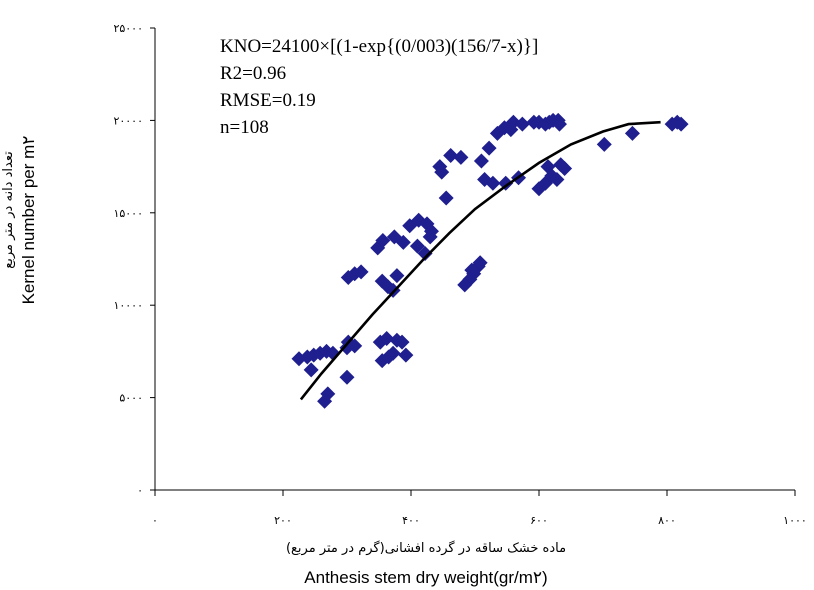 The width and height of the screenshot is (814, 590). What do you see at coordinates (425, 577) in the screenshot?
I see `x-axis-label-en: Anthesis stem dry weight(gr/m۲)` at bounding box center [425, 577].